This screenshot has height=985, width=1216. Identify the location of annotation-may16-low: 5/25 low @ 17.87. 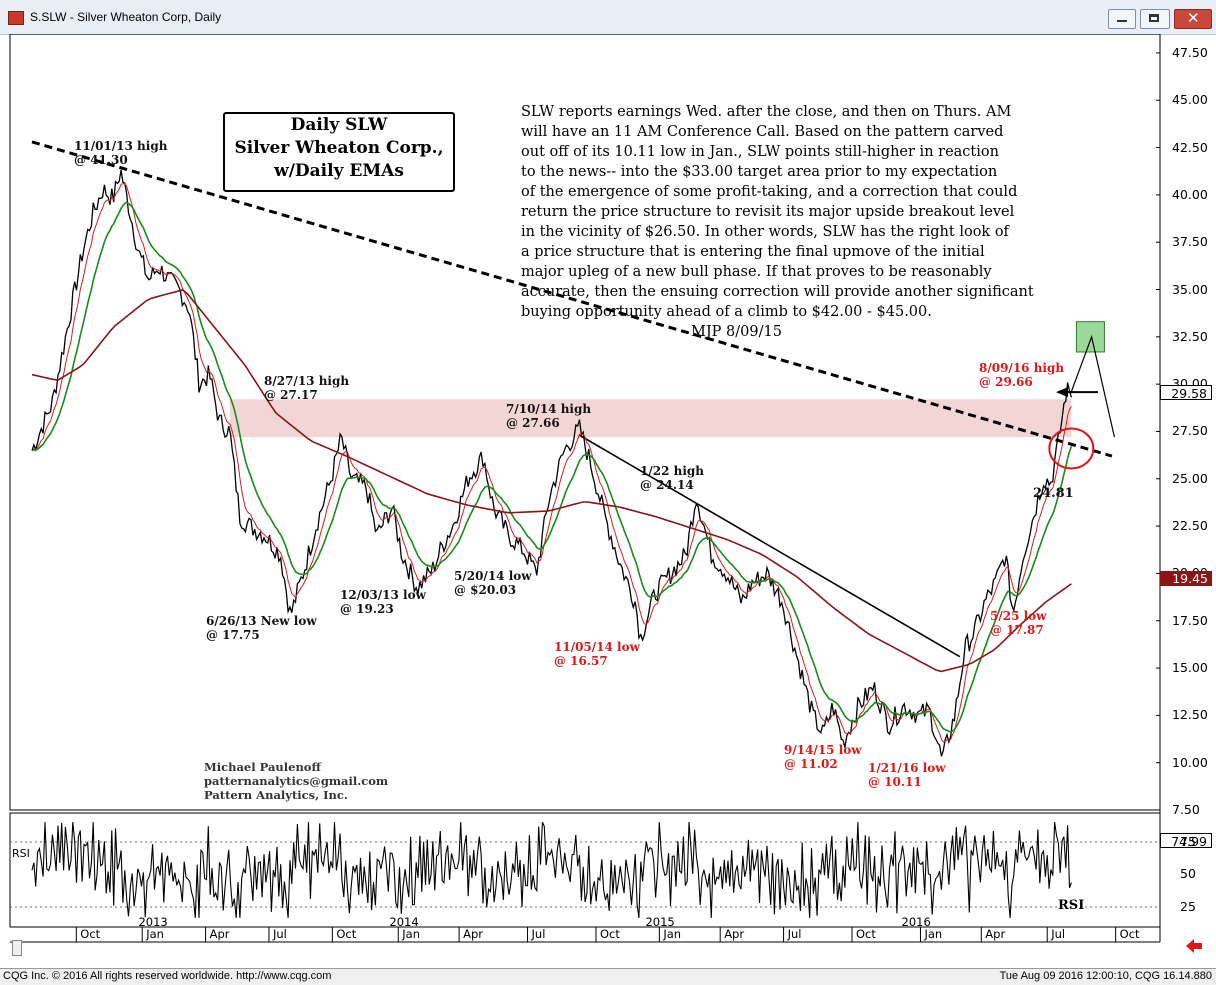
(1018, 623).